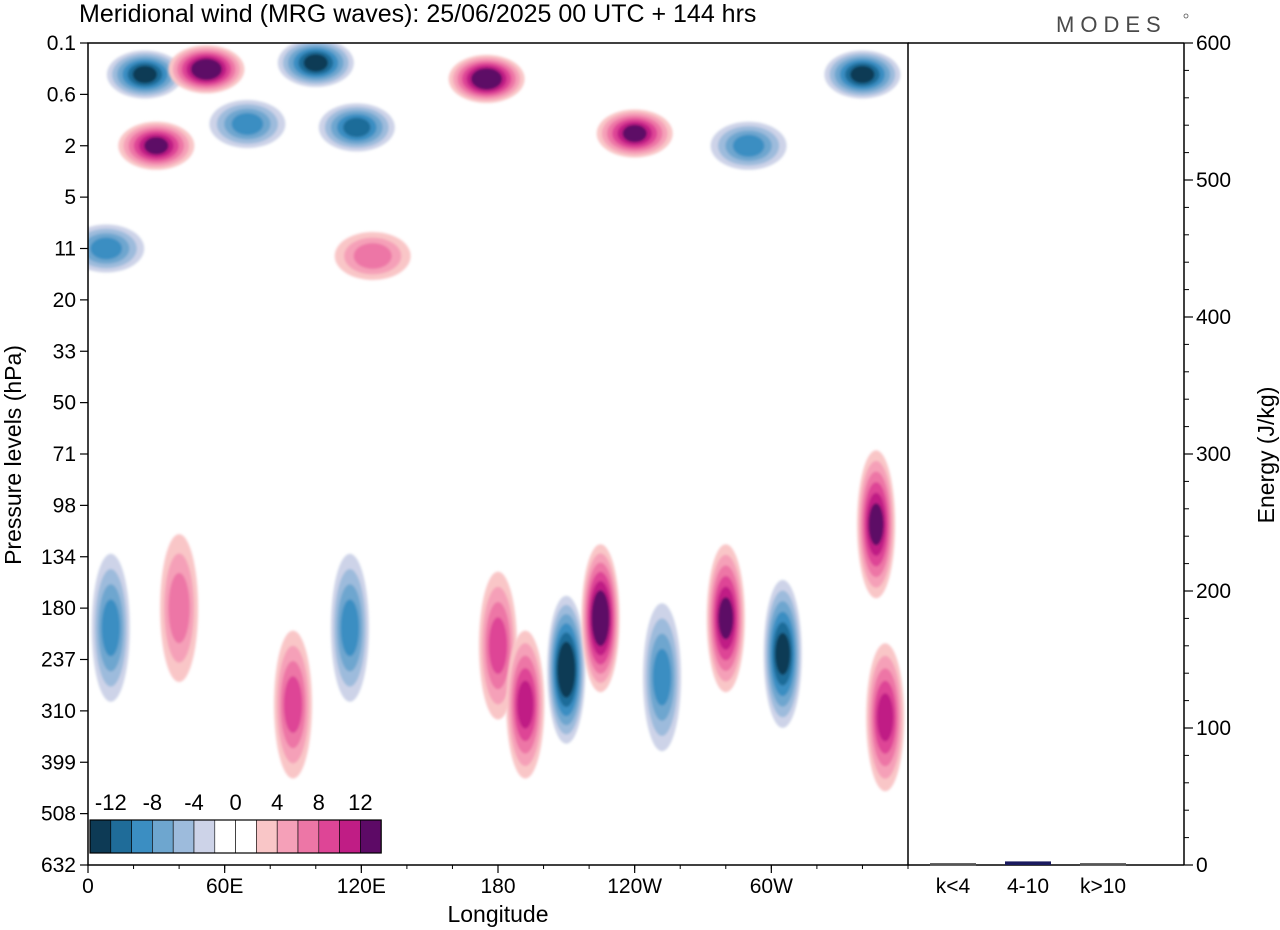  What do you see at coordinates (1213, 454) in the screenshot?
I see `energy-tick-label: 300` at bounding box center [1213, 454].